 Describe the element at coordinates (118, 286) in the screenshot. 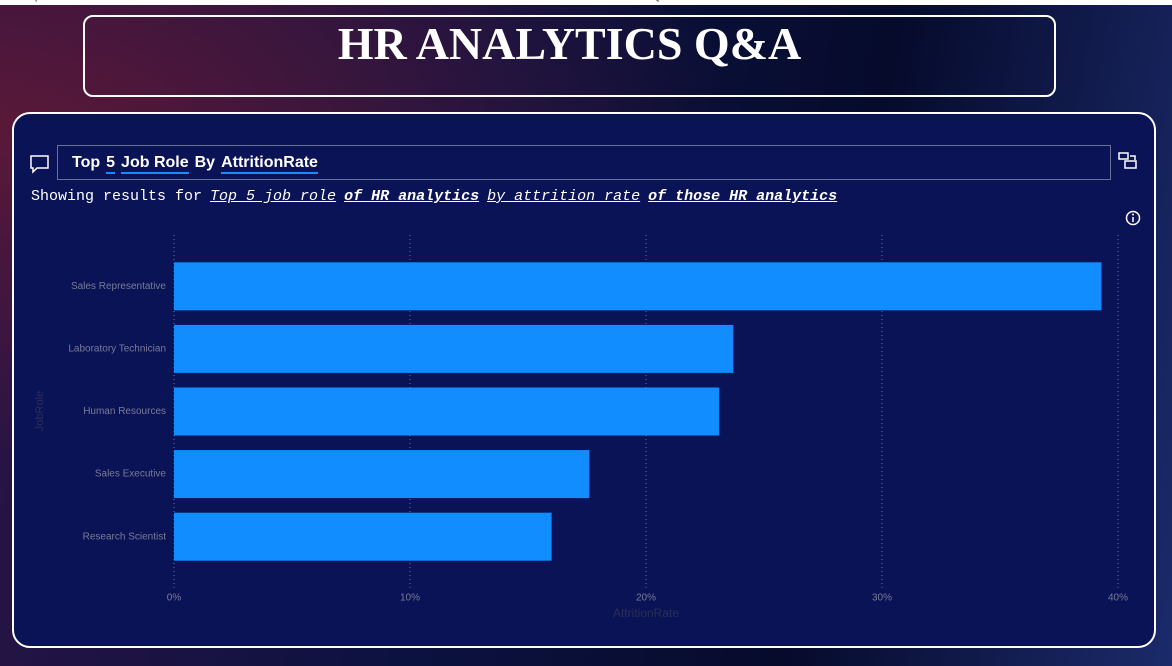

I see `y-tick-label: Sales Representative` at that location.